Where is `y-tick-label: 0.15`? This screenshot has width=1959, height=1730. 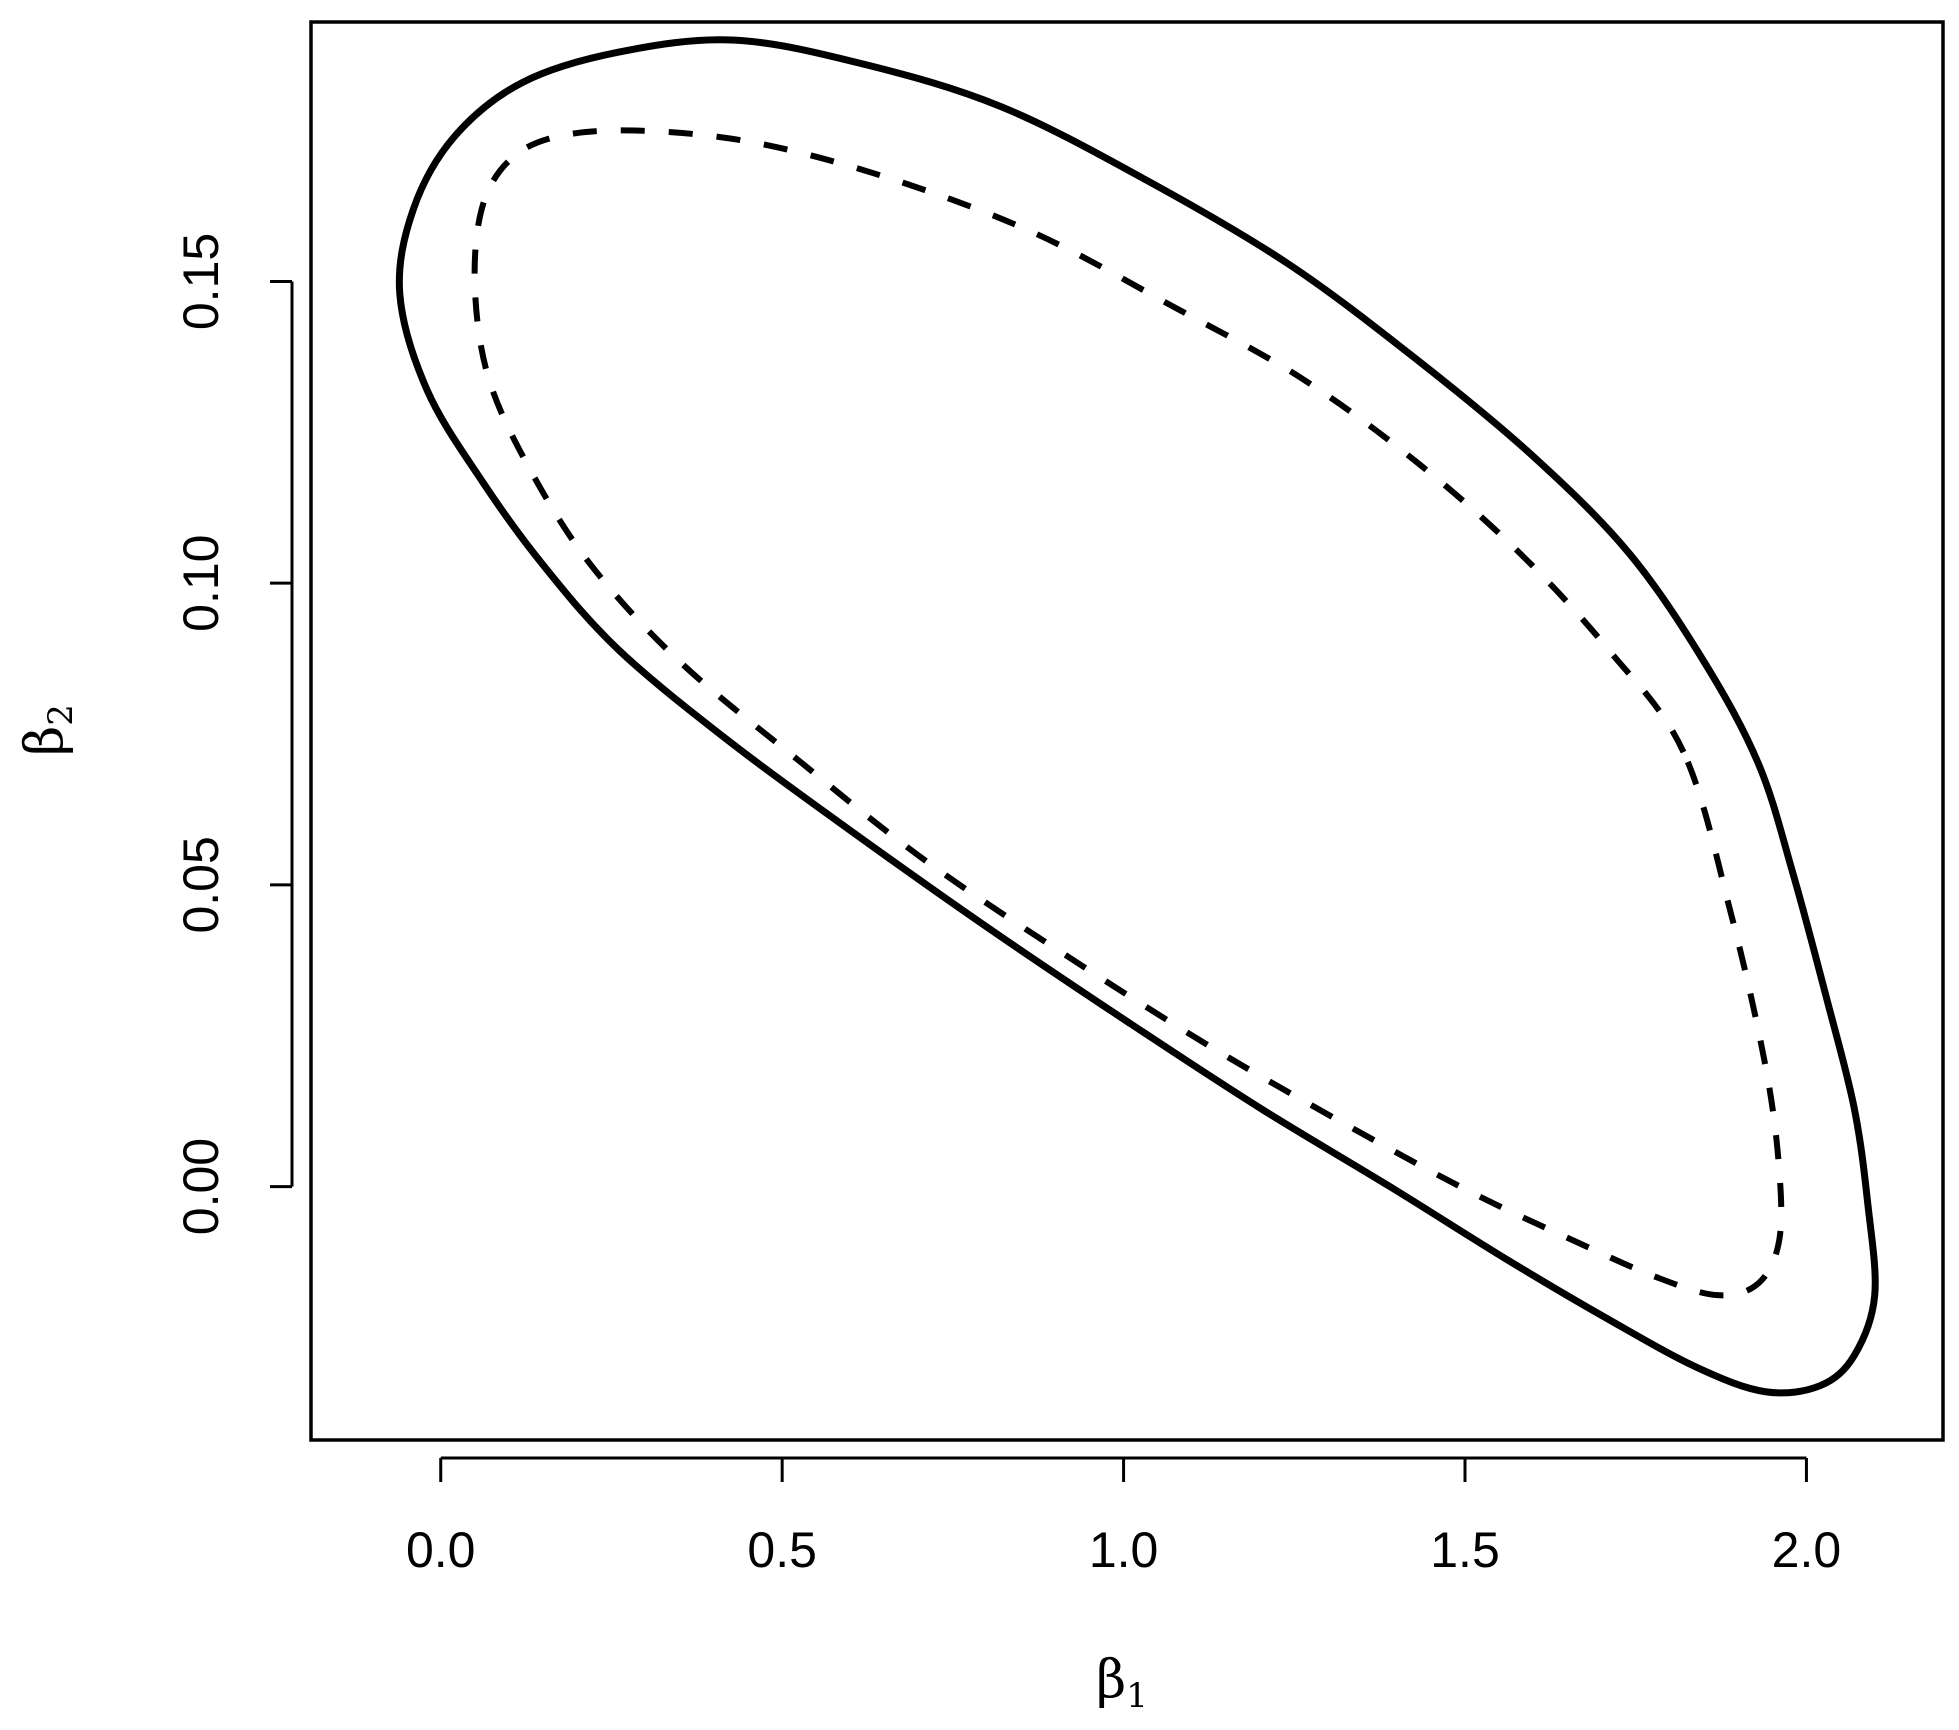 y-tick-label: 0.15 is located at coordinates (201, 281).